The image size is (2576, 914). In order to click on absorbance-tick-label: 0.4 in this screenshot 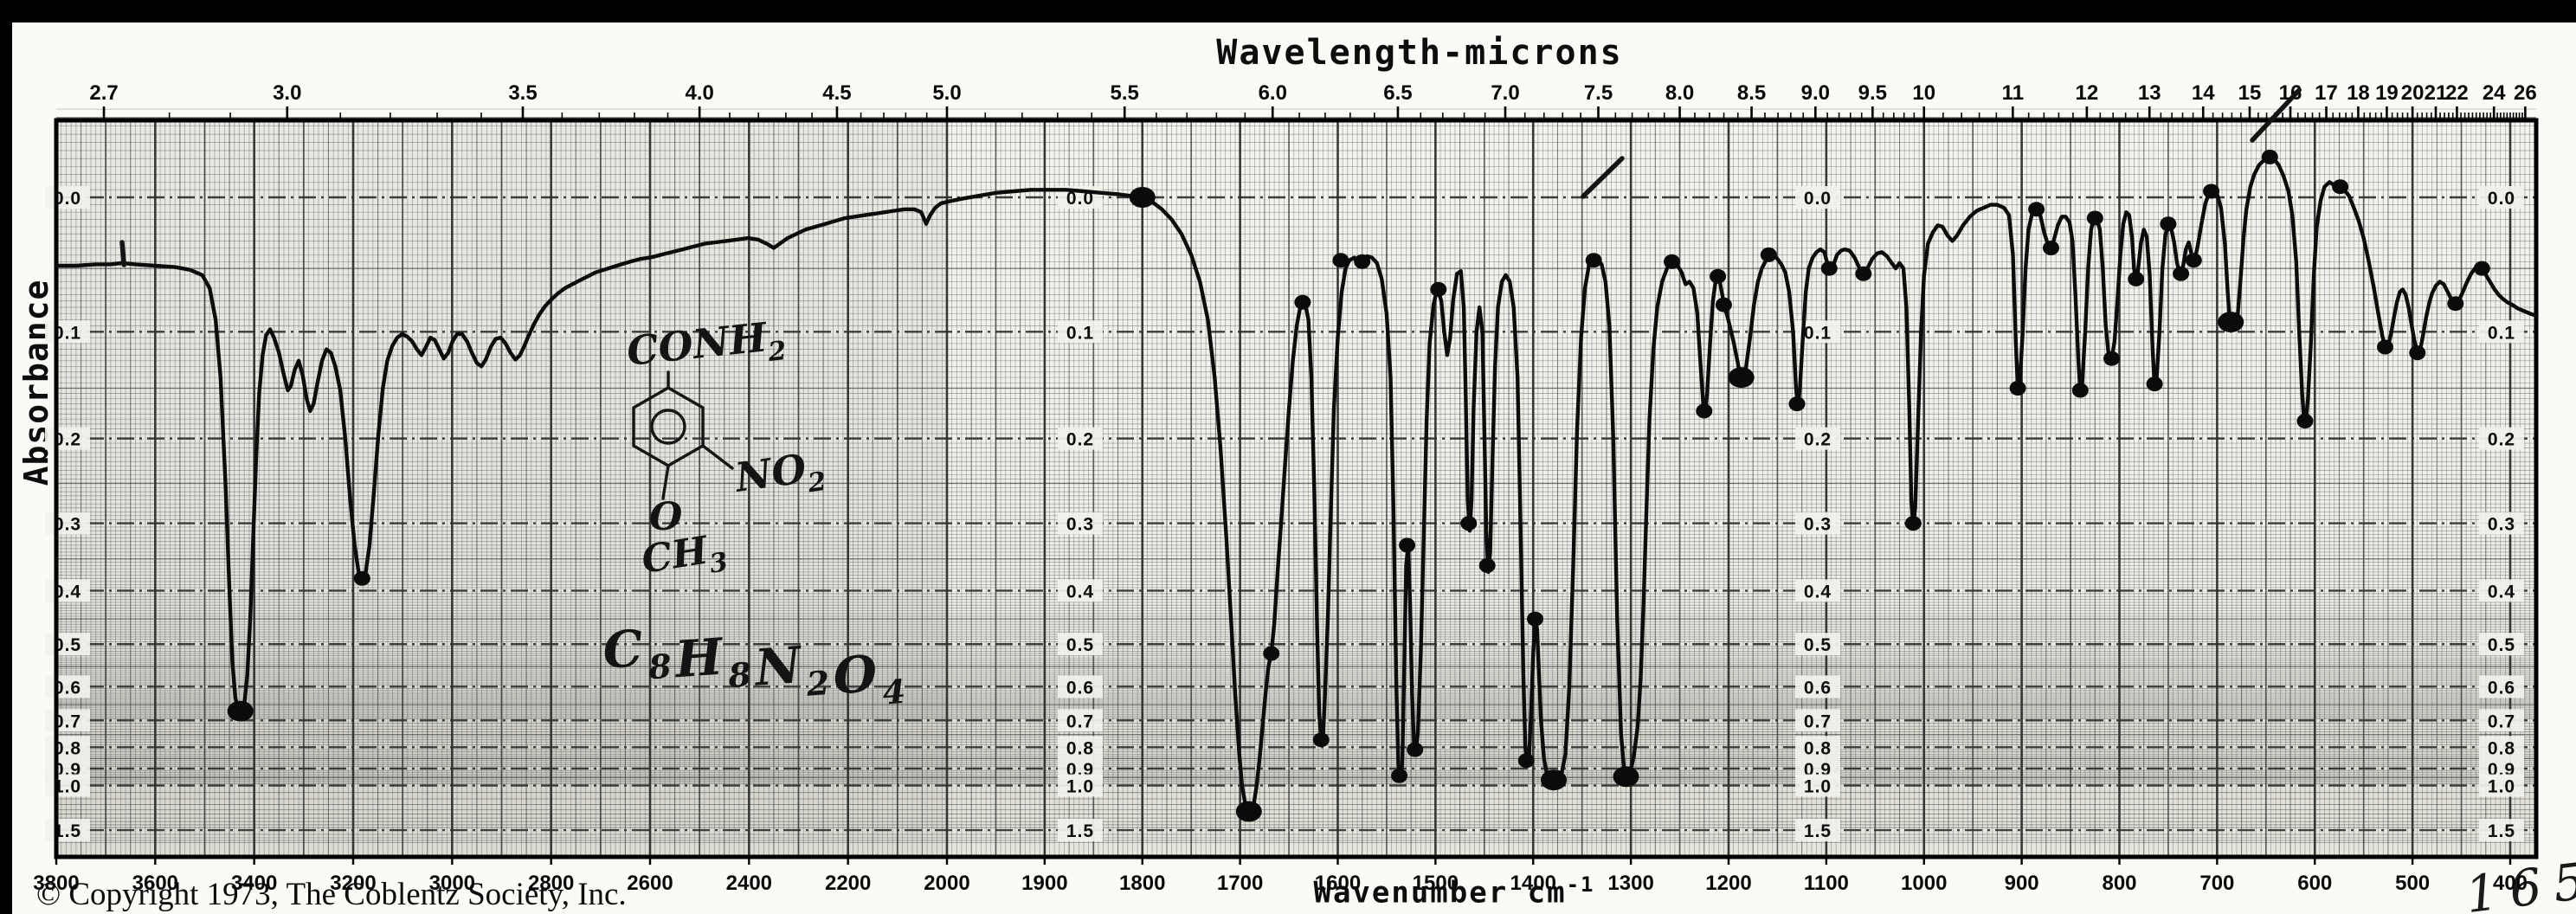, I will do `click(67, 592)`.